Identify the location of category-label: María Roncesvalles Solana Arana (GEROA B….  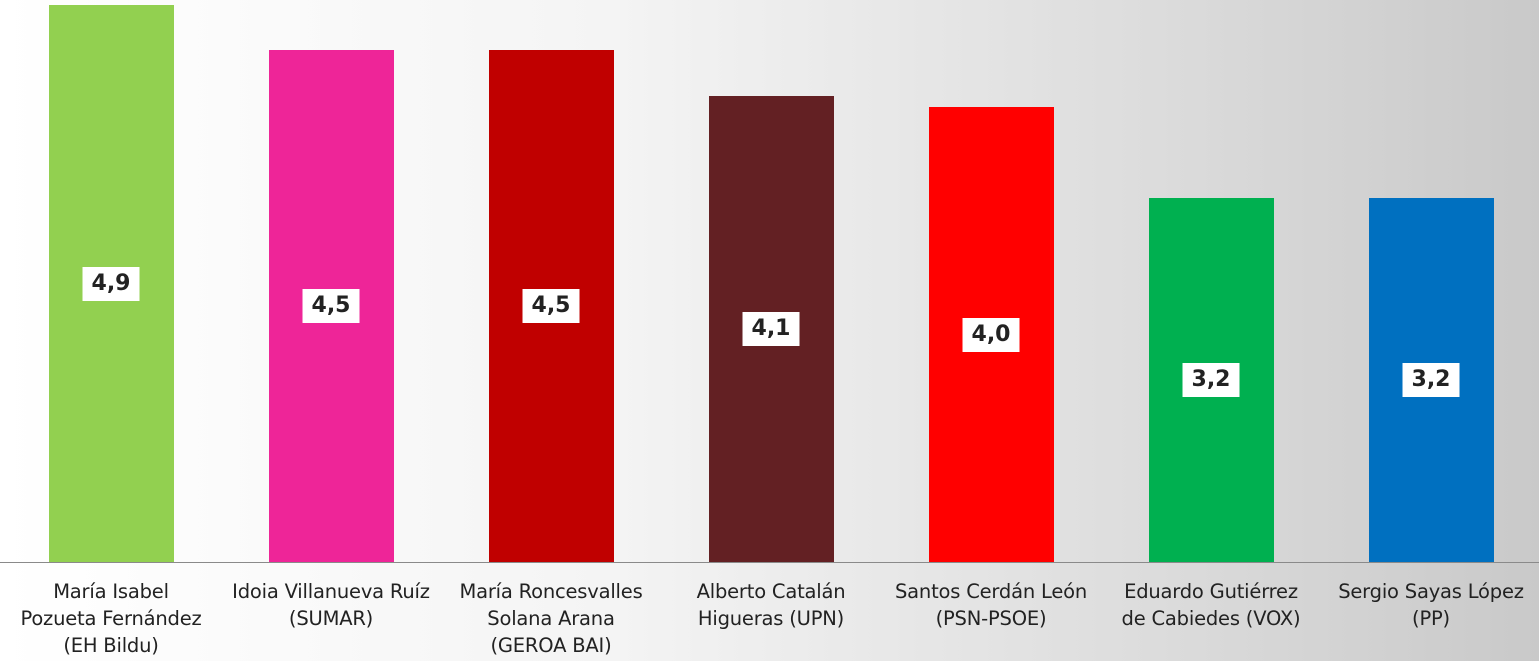
(551, 618).